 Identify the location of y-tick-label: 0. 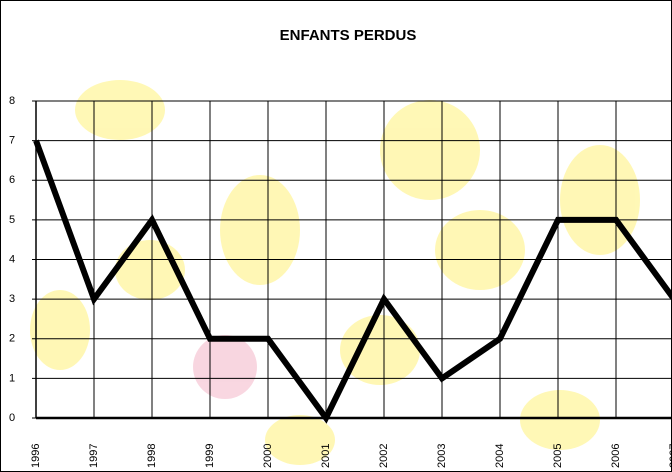
(12, 418).